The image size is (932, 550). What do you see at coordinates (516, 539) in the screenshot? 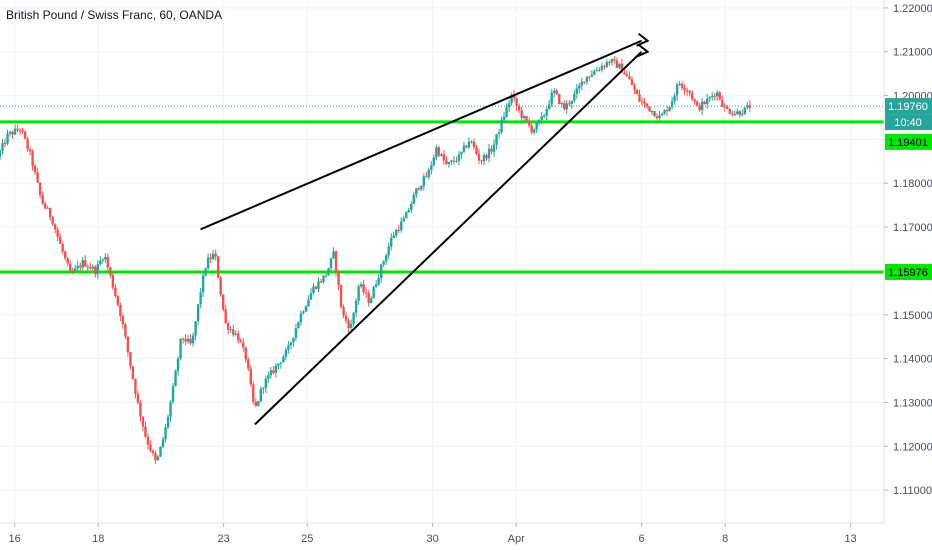
I see `time-tick-label: Apr` at bounding box center [516, 539].